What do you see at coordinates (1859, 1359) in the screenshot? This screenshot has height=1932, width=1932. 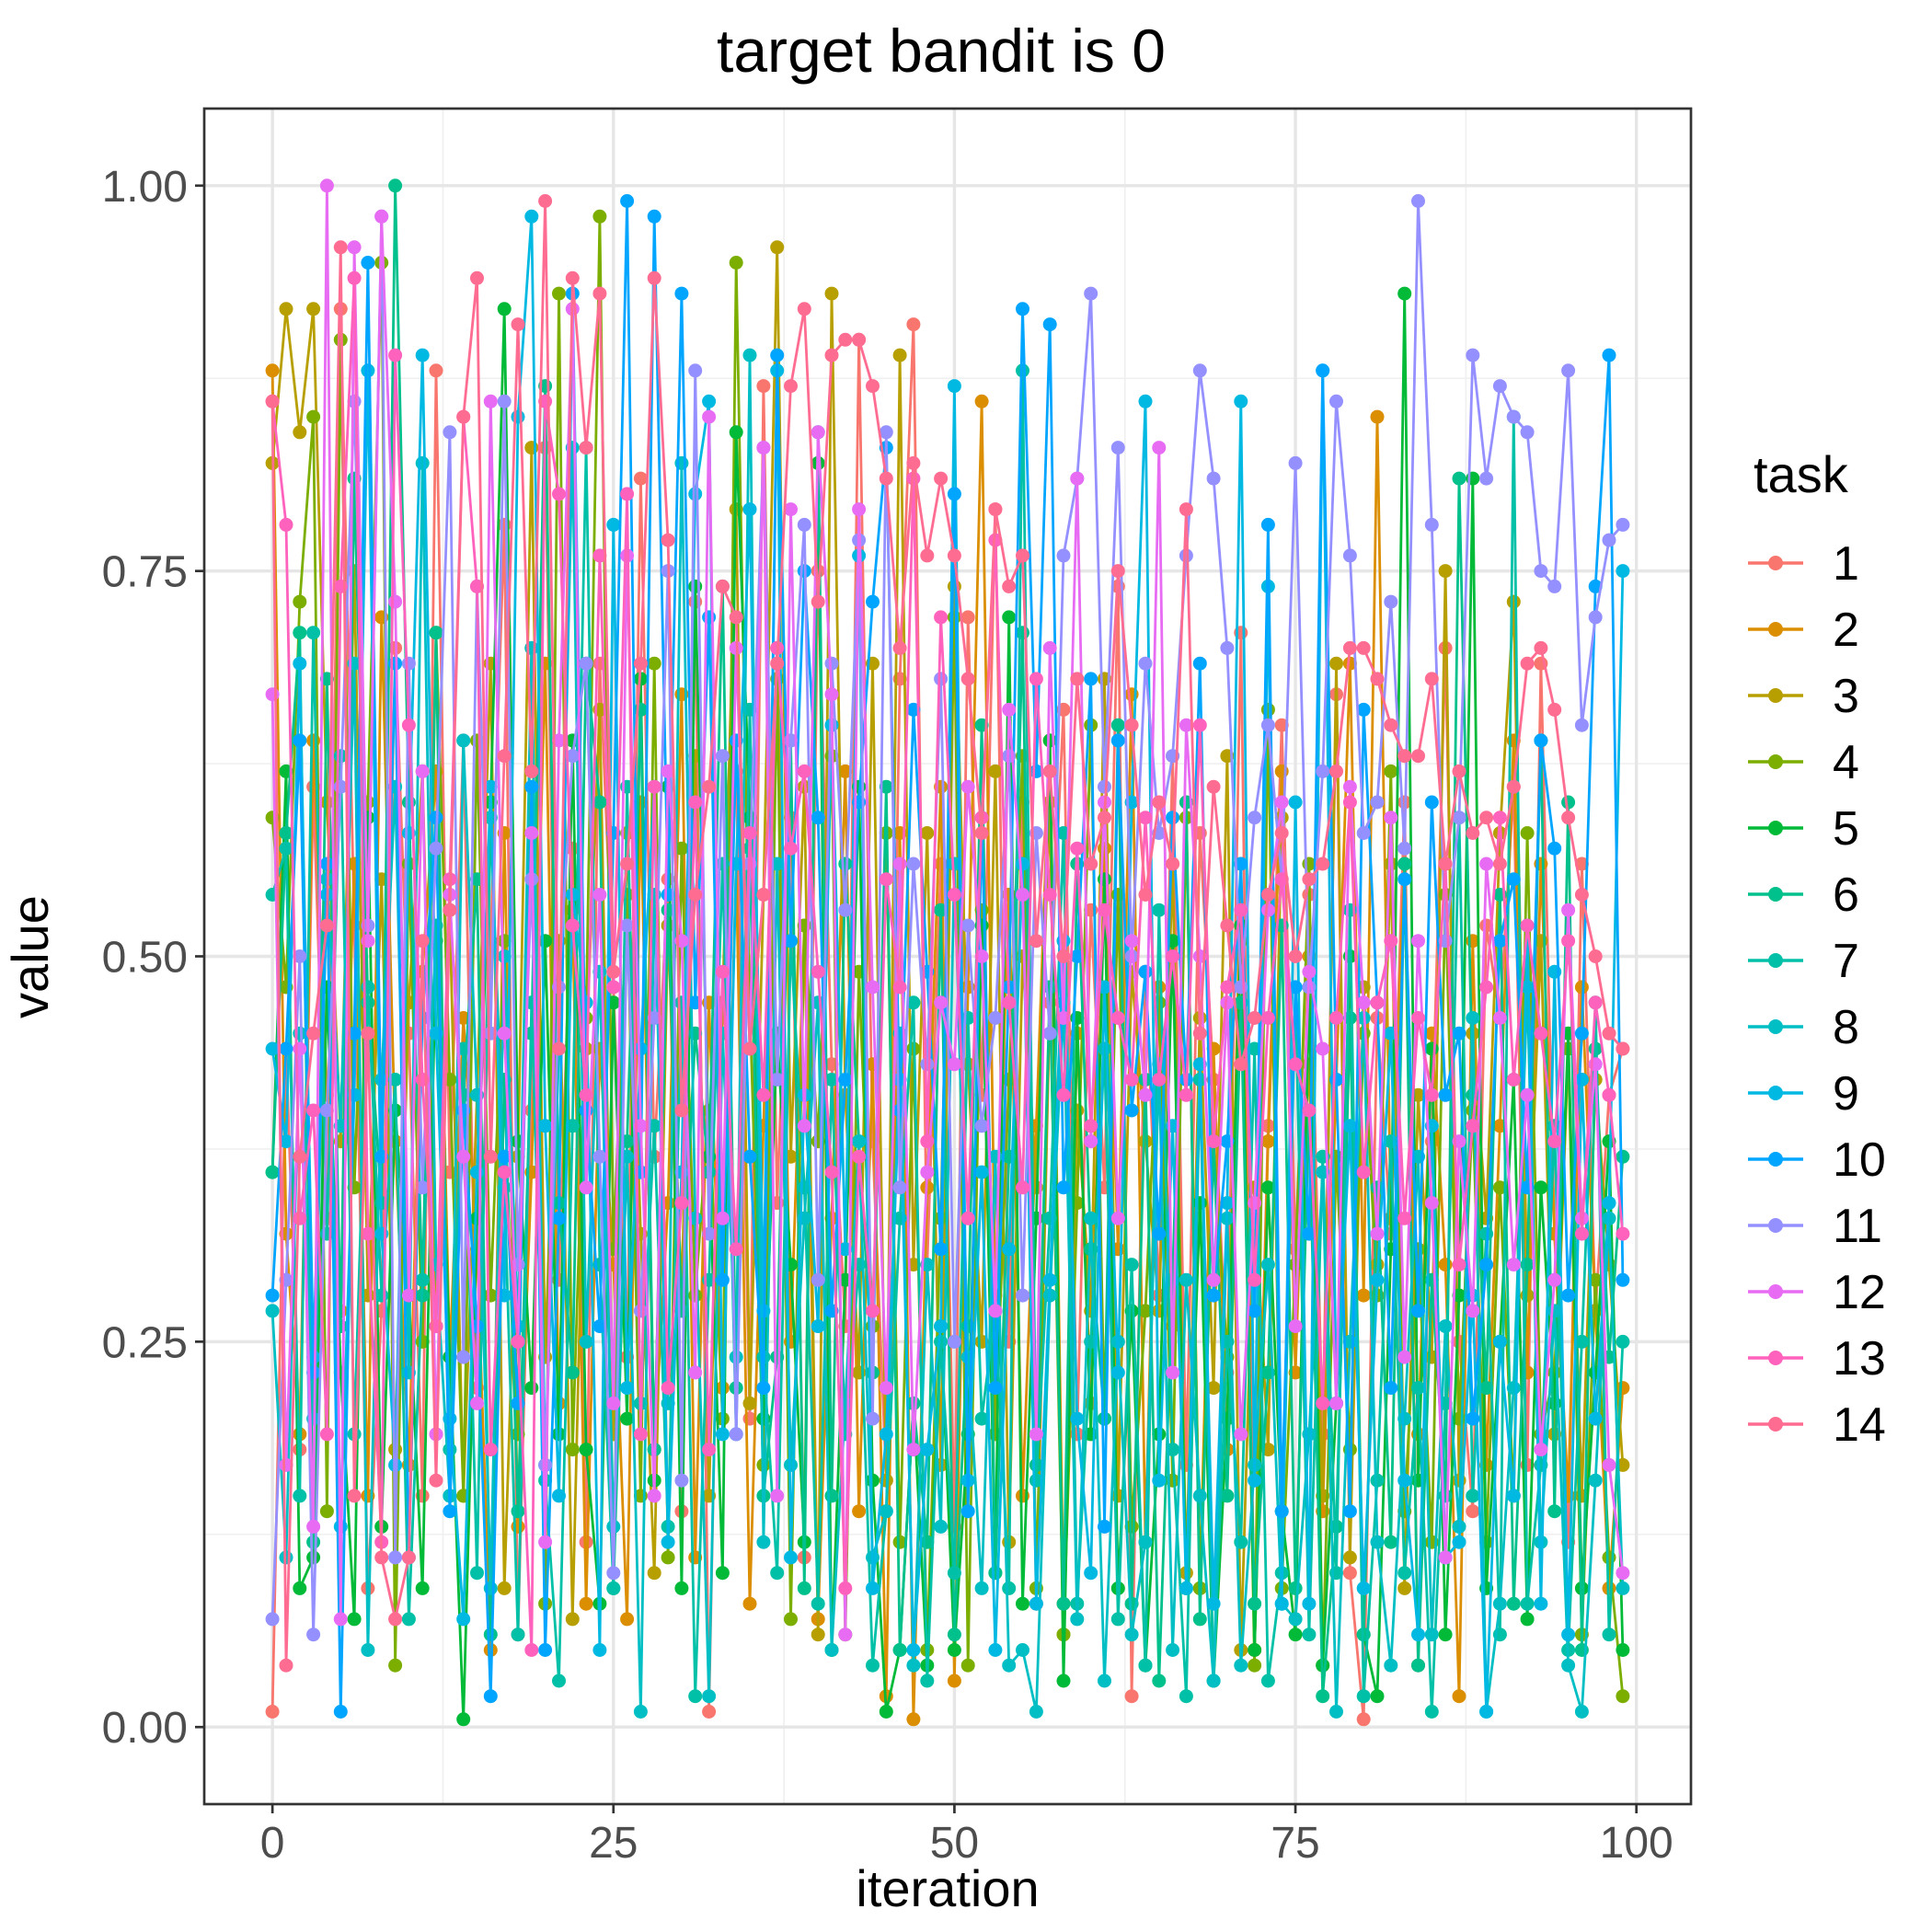 I see `legend-label: 13` at bounding box center [1859, 1359].